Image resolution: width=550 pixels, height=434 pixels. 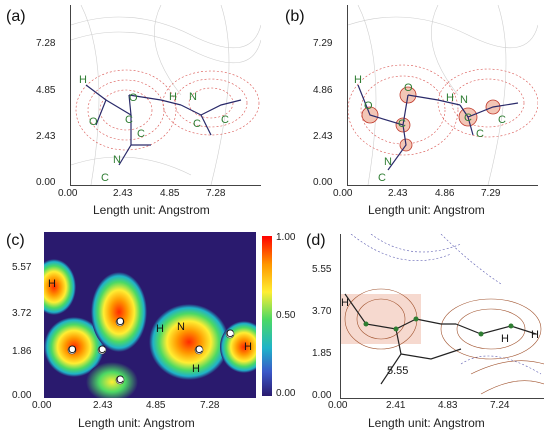 What do you see at coordinates (267, 316) in the screenshot?
I see `colorbar` at bounding box center [267, 316].